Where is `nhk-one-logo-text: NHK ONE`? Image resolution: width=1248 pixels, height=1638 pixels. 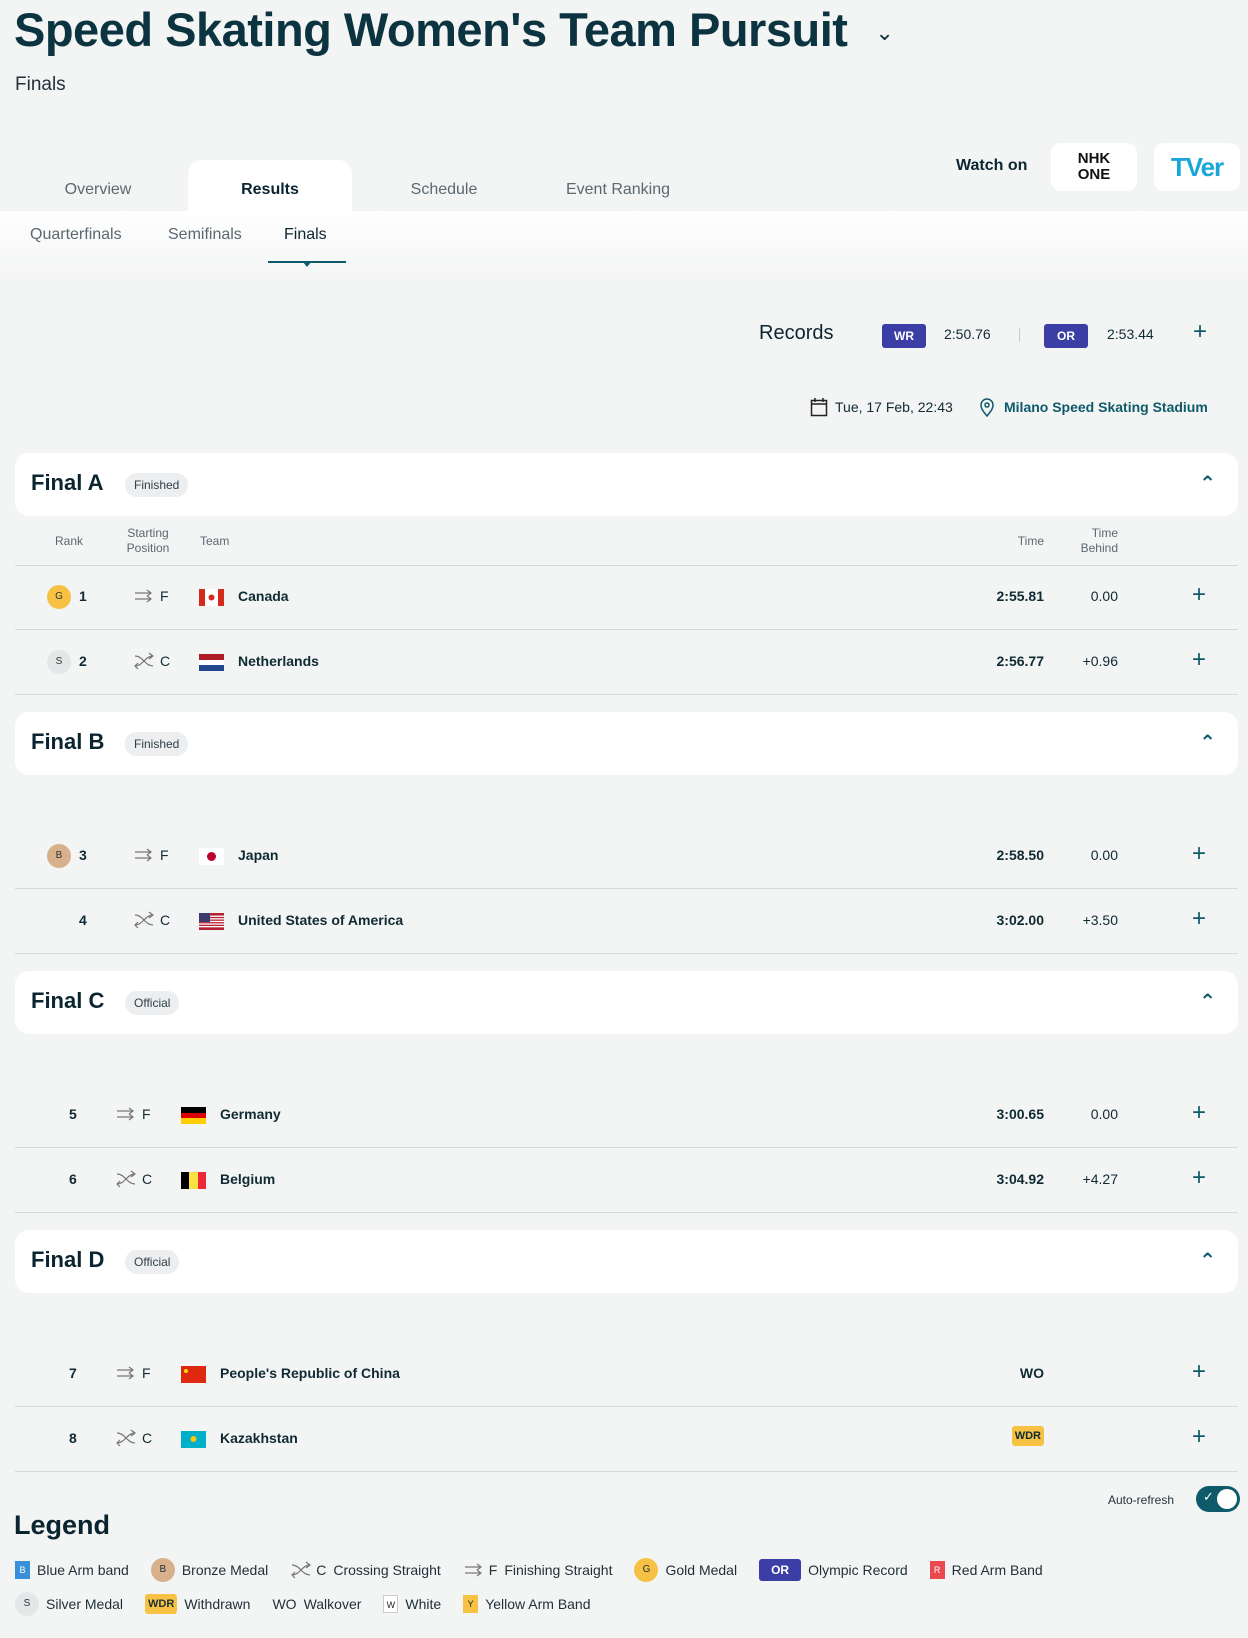 nhk-one-logo-text: NHK ONE is located at coordinates (1094, 166).